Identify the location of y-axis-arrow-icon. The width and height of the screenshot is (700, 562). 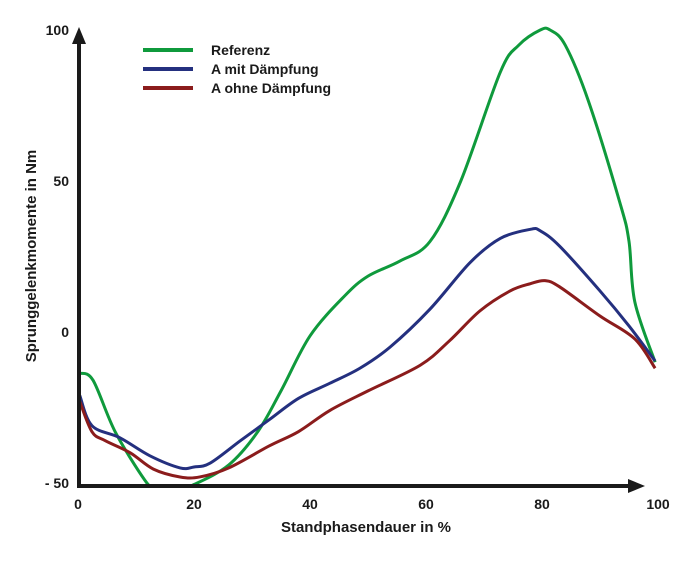
(79, 35).